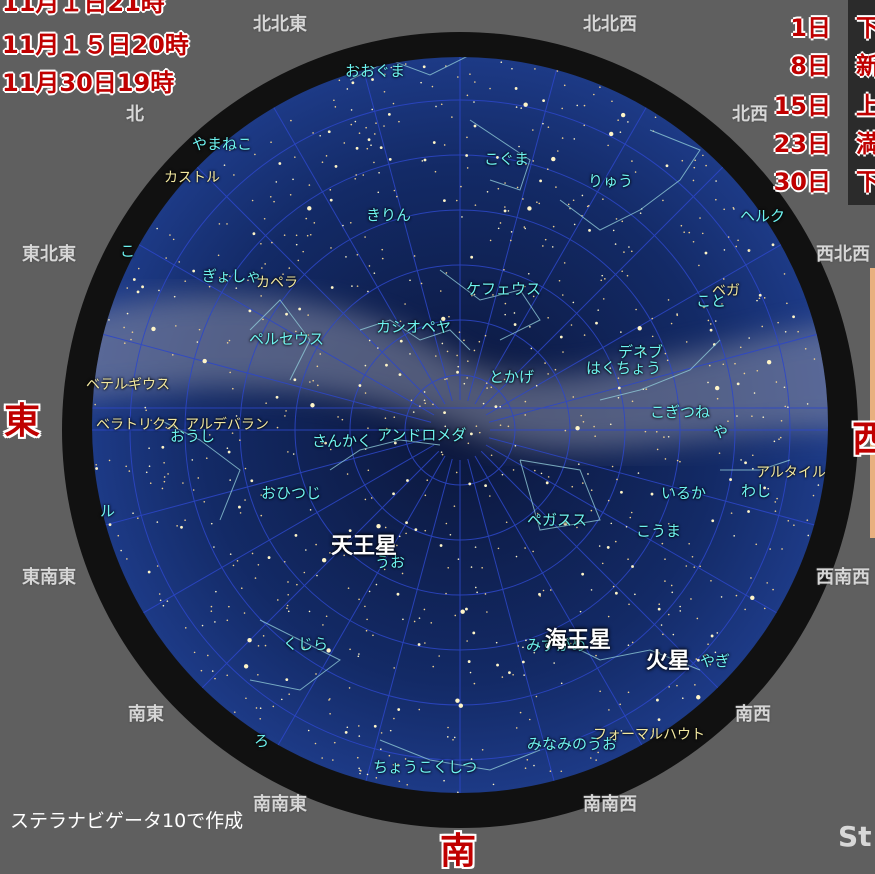 This screenshot has height=874, width=875. What do you see at coordinates (624, 368) in the screenshot?
I see `constellation-label: はくちょう` at bounding box center [624, 368].